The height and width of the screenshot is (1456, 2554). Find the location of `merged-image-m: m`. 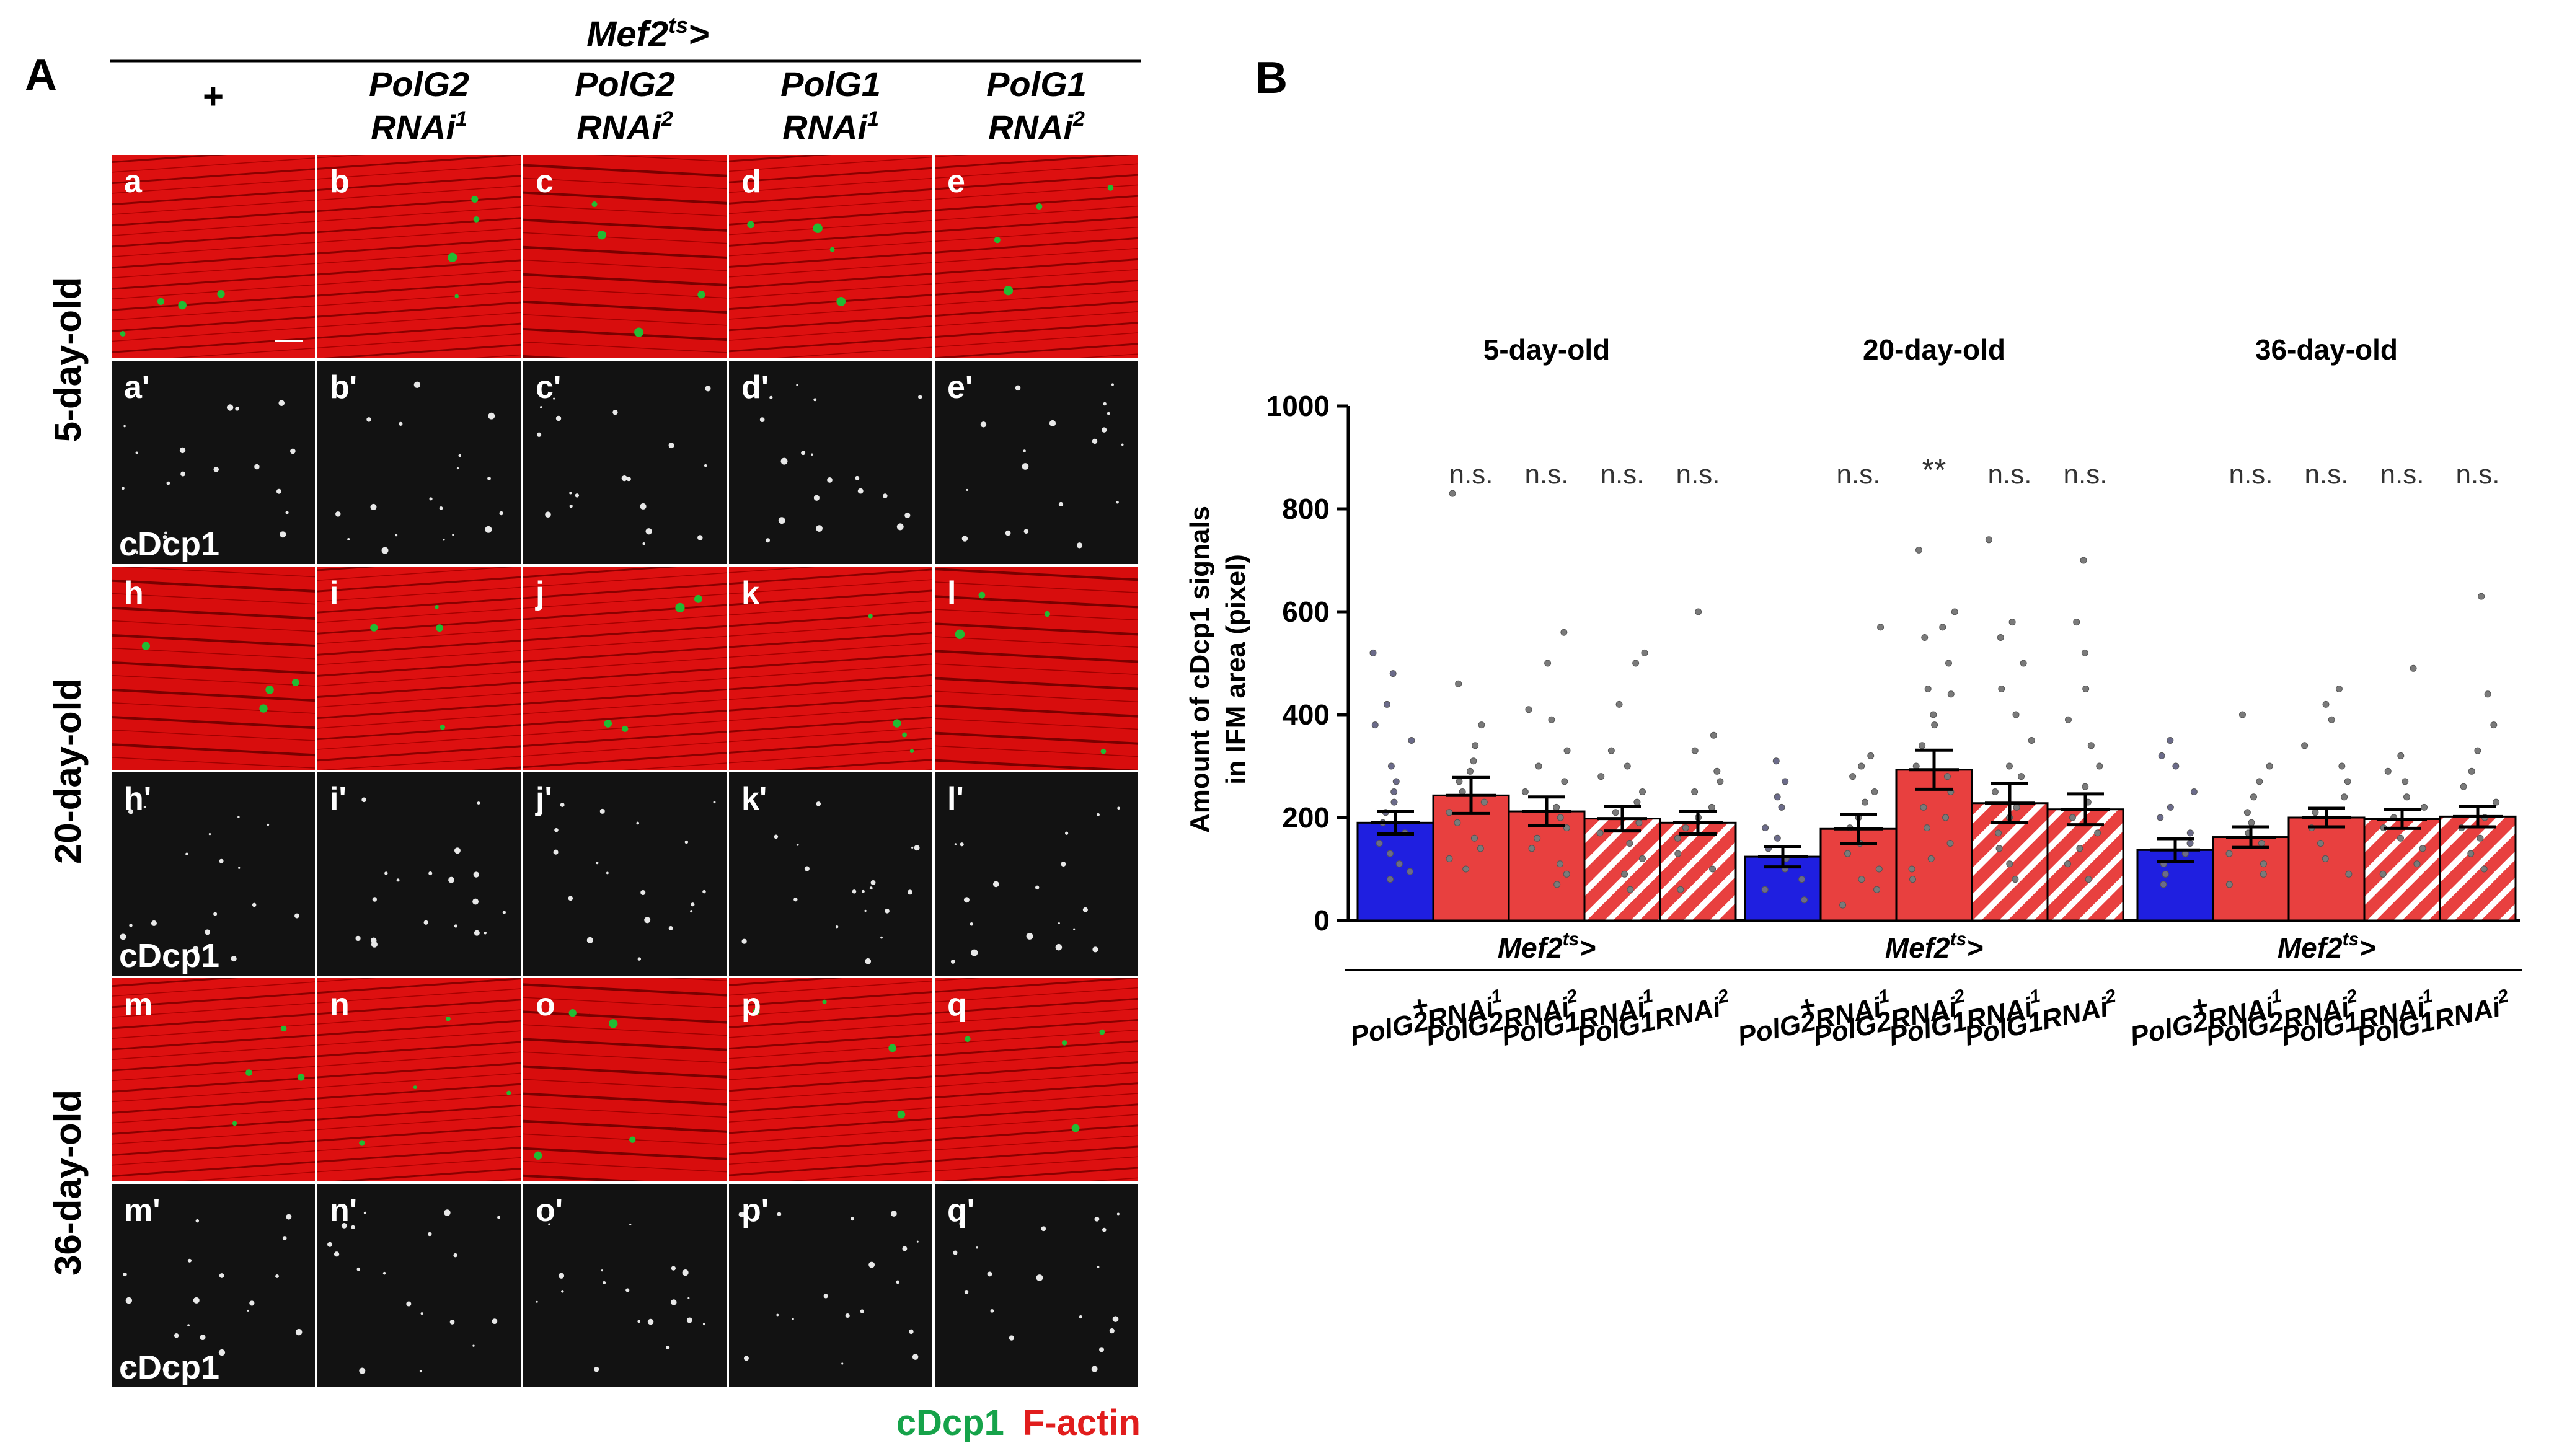

merged-image-m: m is located at coordinates (213, 1079).